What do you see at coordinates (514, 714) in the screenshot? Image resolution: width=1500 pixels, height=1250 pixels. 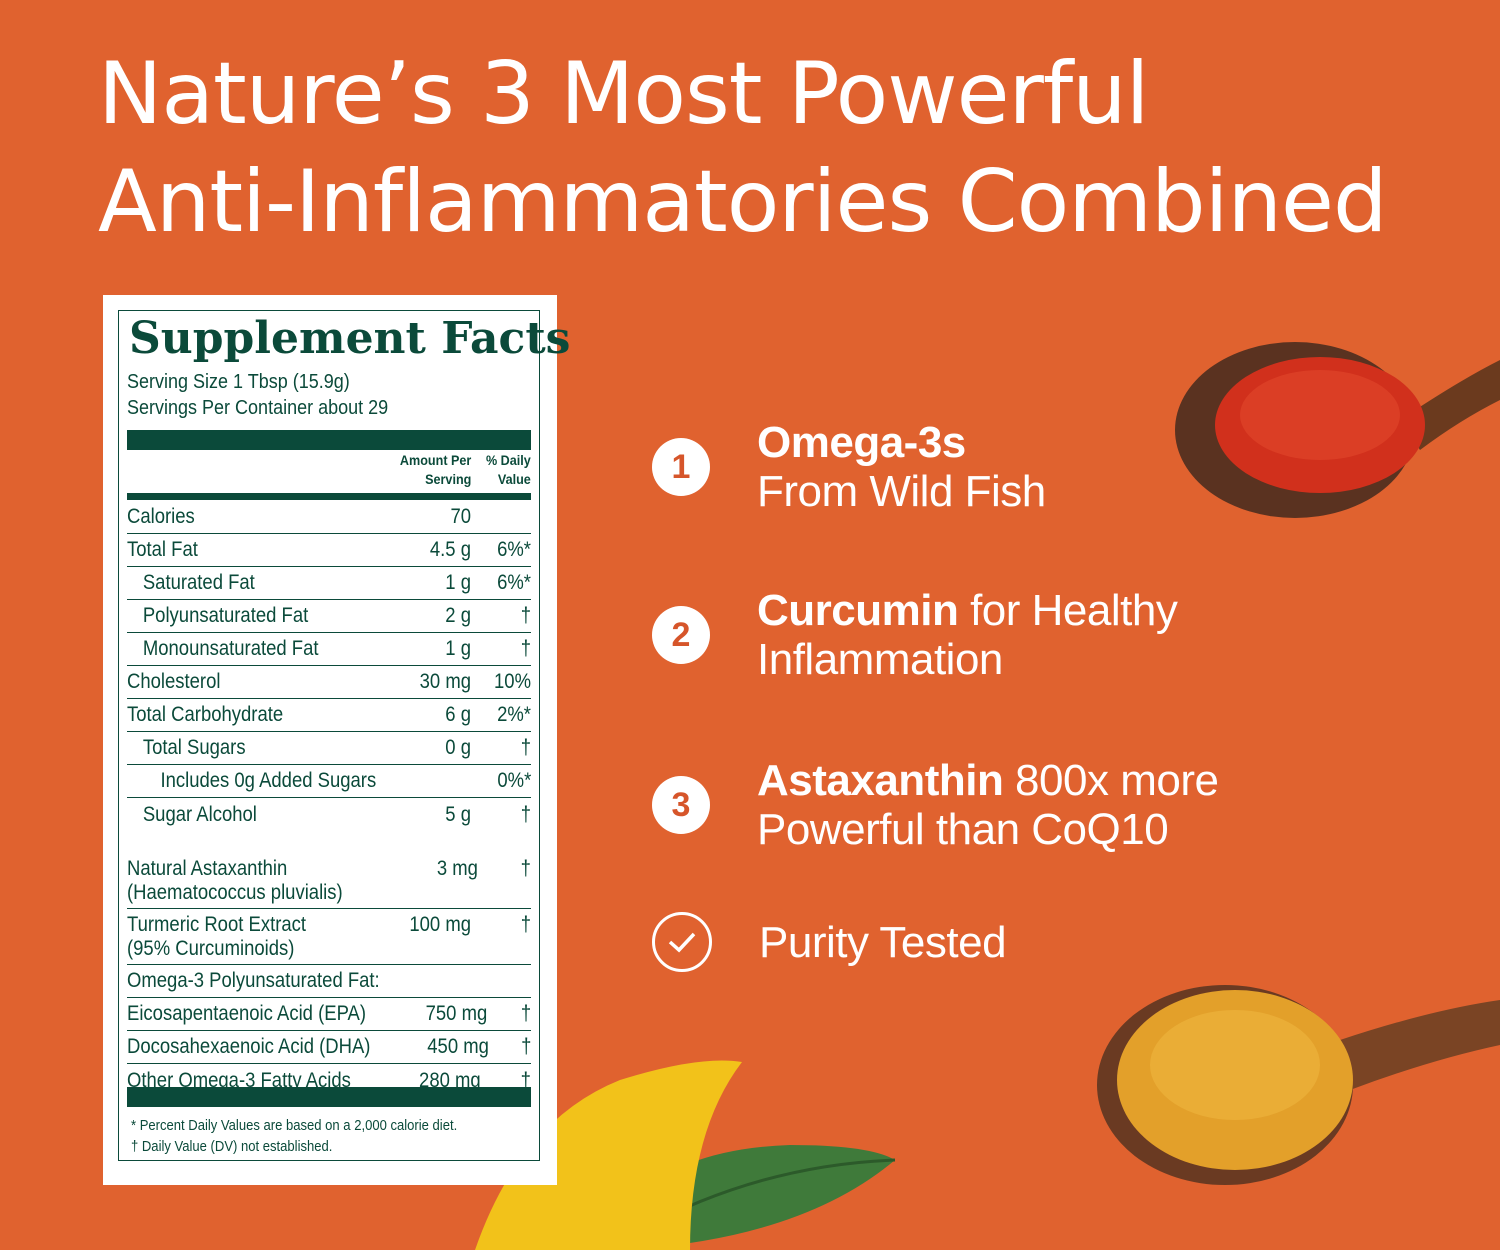 I see `nutrient-daily-value: 2%*` at bounding box center [514, 714].